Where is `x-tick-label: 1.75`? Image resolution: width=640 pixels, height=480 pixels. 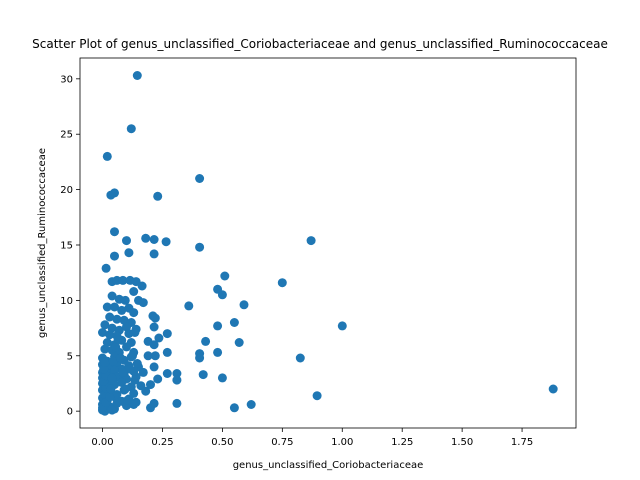 x-tick-label: 1.75 is located at coordinates (522, 442).